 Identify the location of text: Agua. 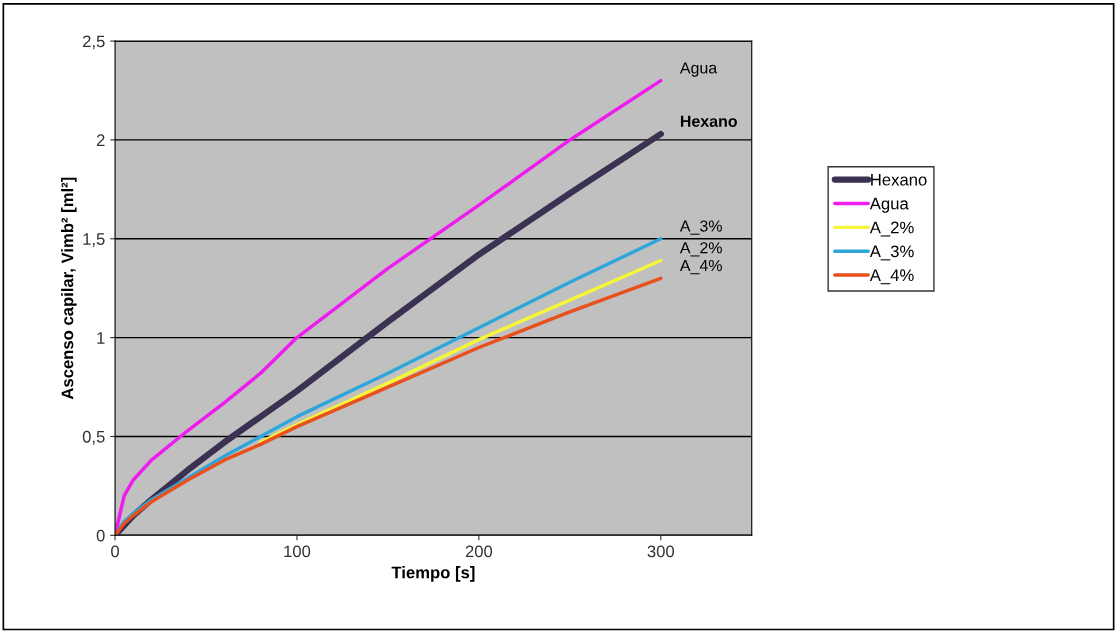
(698, 69).